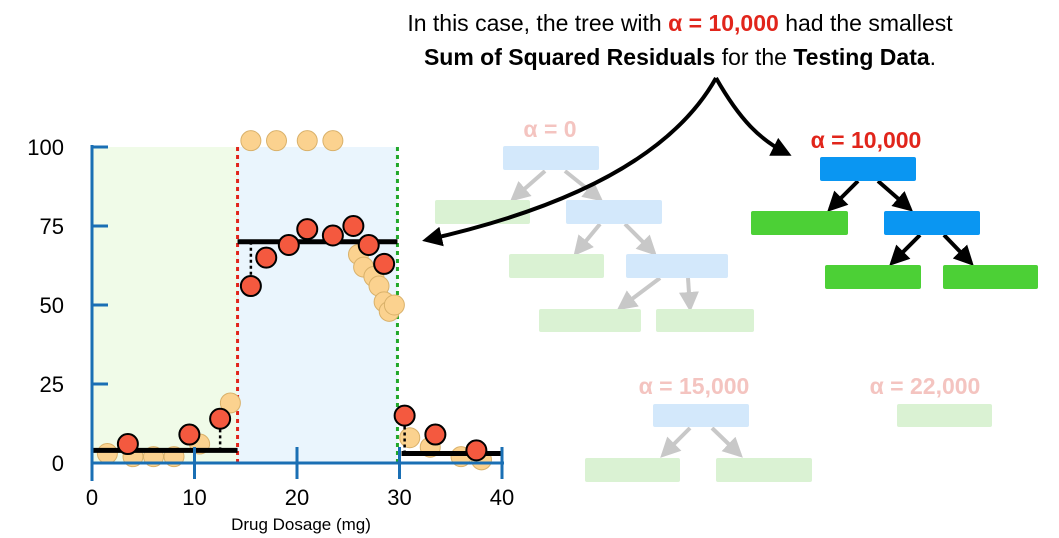  What do you see at coordinates (754, 57) in the screenshot?
I see `caption-text: for the` at bounding box center [754, 57].